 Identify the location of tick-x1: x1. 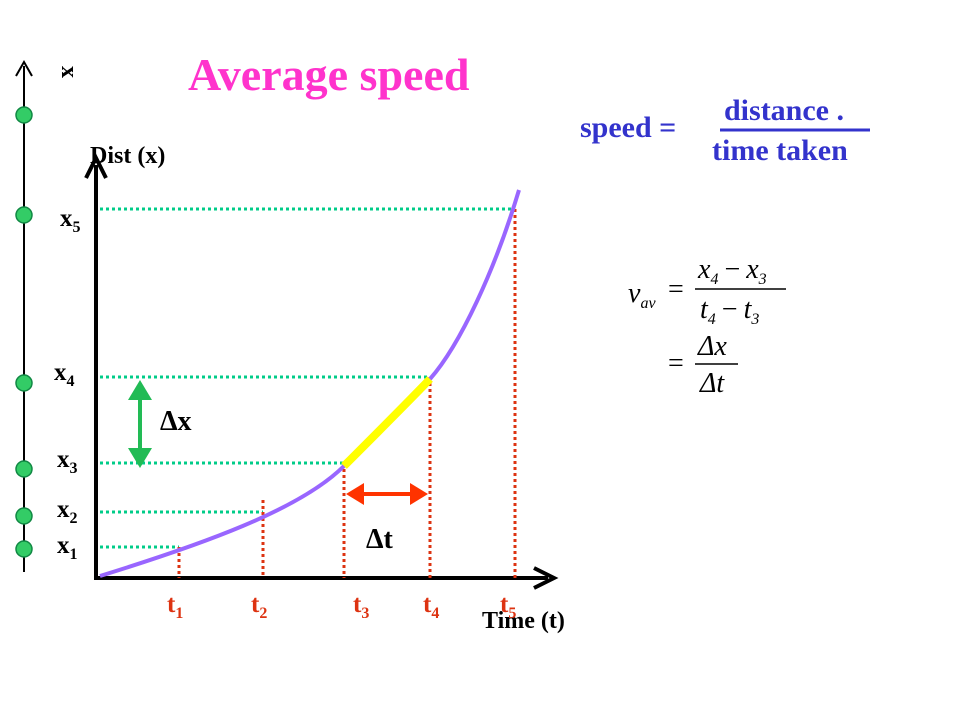
(67, 547).